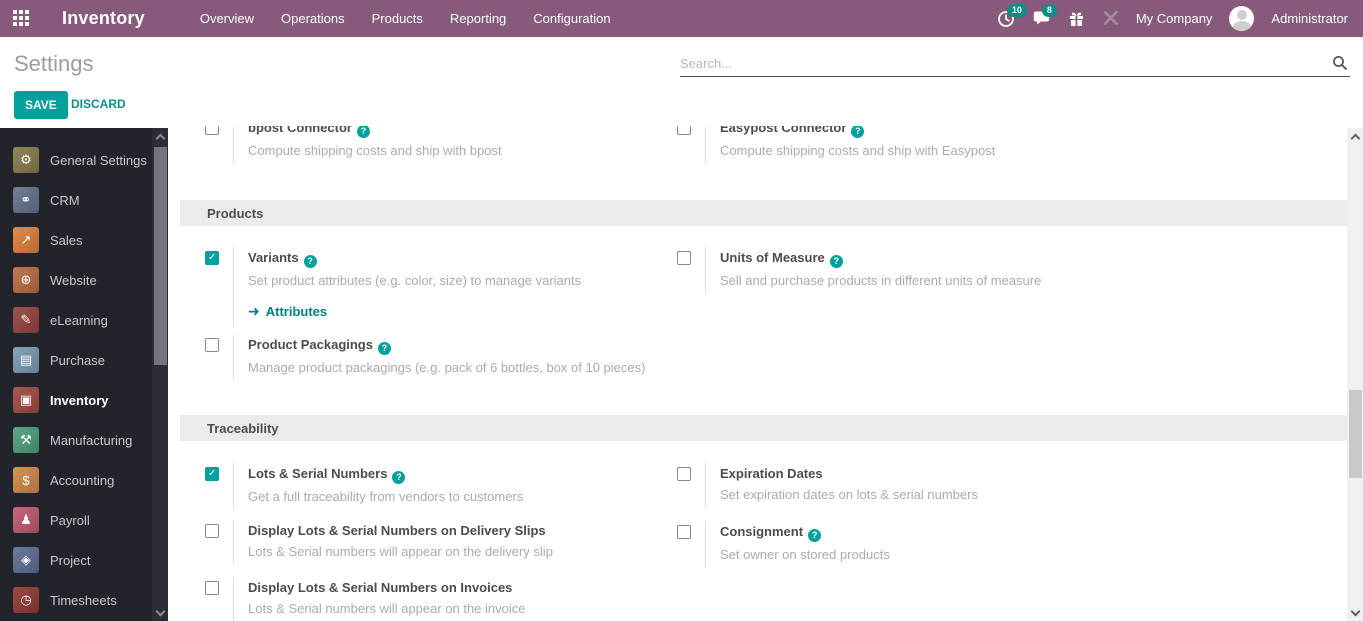 The width and height of the screenshot is (1363, 621). I want to click on topbar-right: 10 8 My Company Administrator, so click(1180, 17).